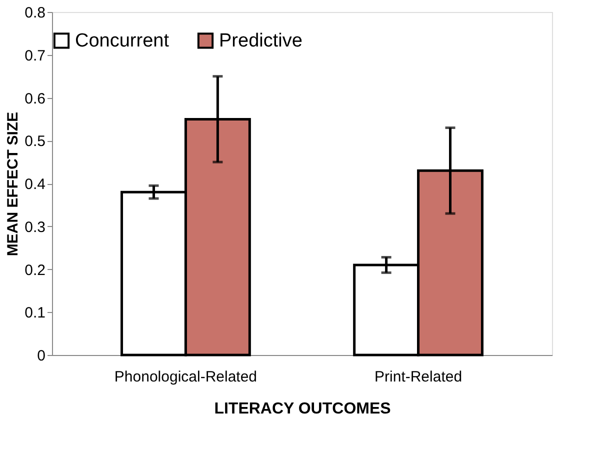  What do you see at coordinates (186, 377) in the screenshot?
I see `x-tick-label: Phonological-Related` at bounding box center [186, 377].